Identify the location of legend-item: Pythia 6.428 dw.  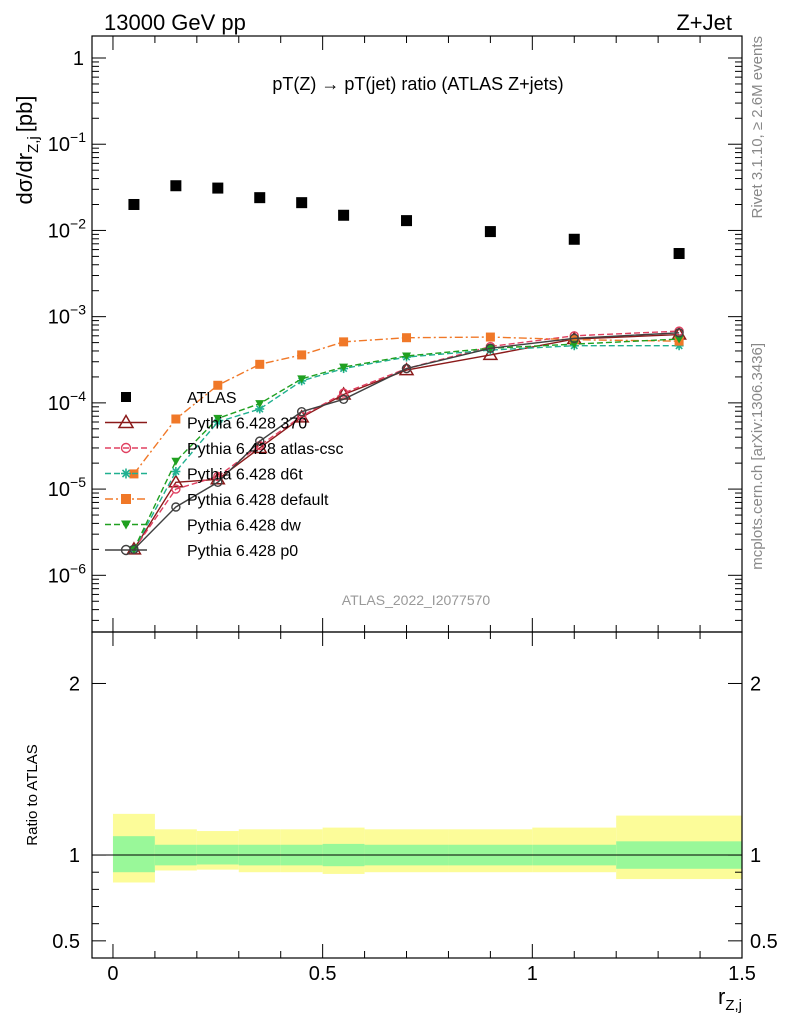
(203, 526).